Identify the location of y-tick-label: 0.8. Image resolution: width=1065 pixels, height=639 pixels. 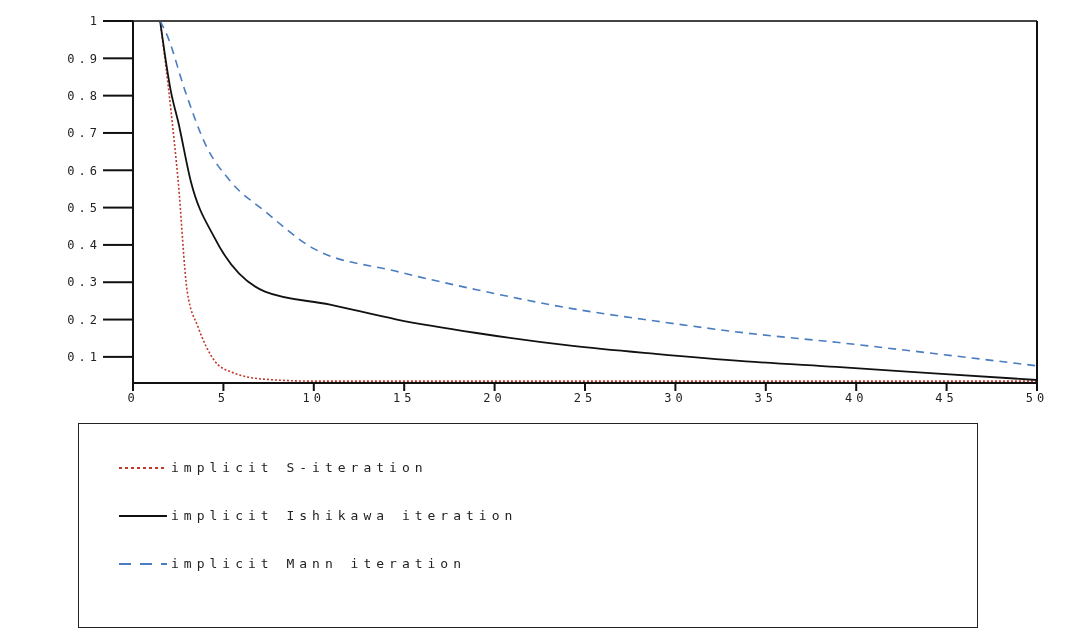
(84, 95).